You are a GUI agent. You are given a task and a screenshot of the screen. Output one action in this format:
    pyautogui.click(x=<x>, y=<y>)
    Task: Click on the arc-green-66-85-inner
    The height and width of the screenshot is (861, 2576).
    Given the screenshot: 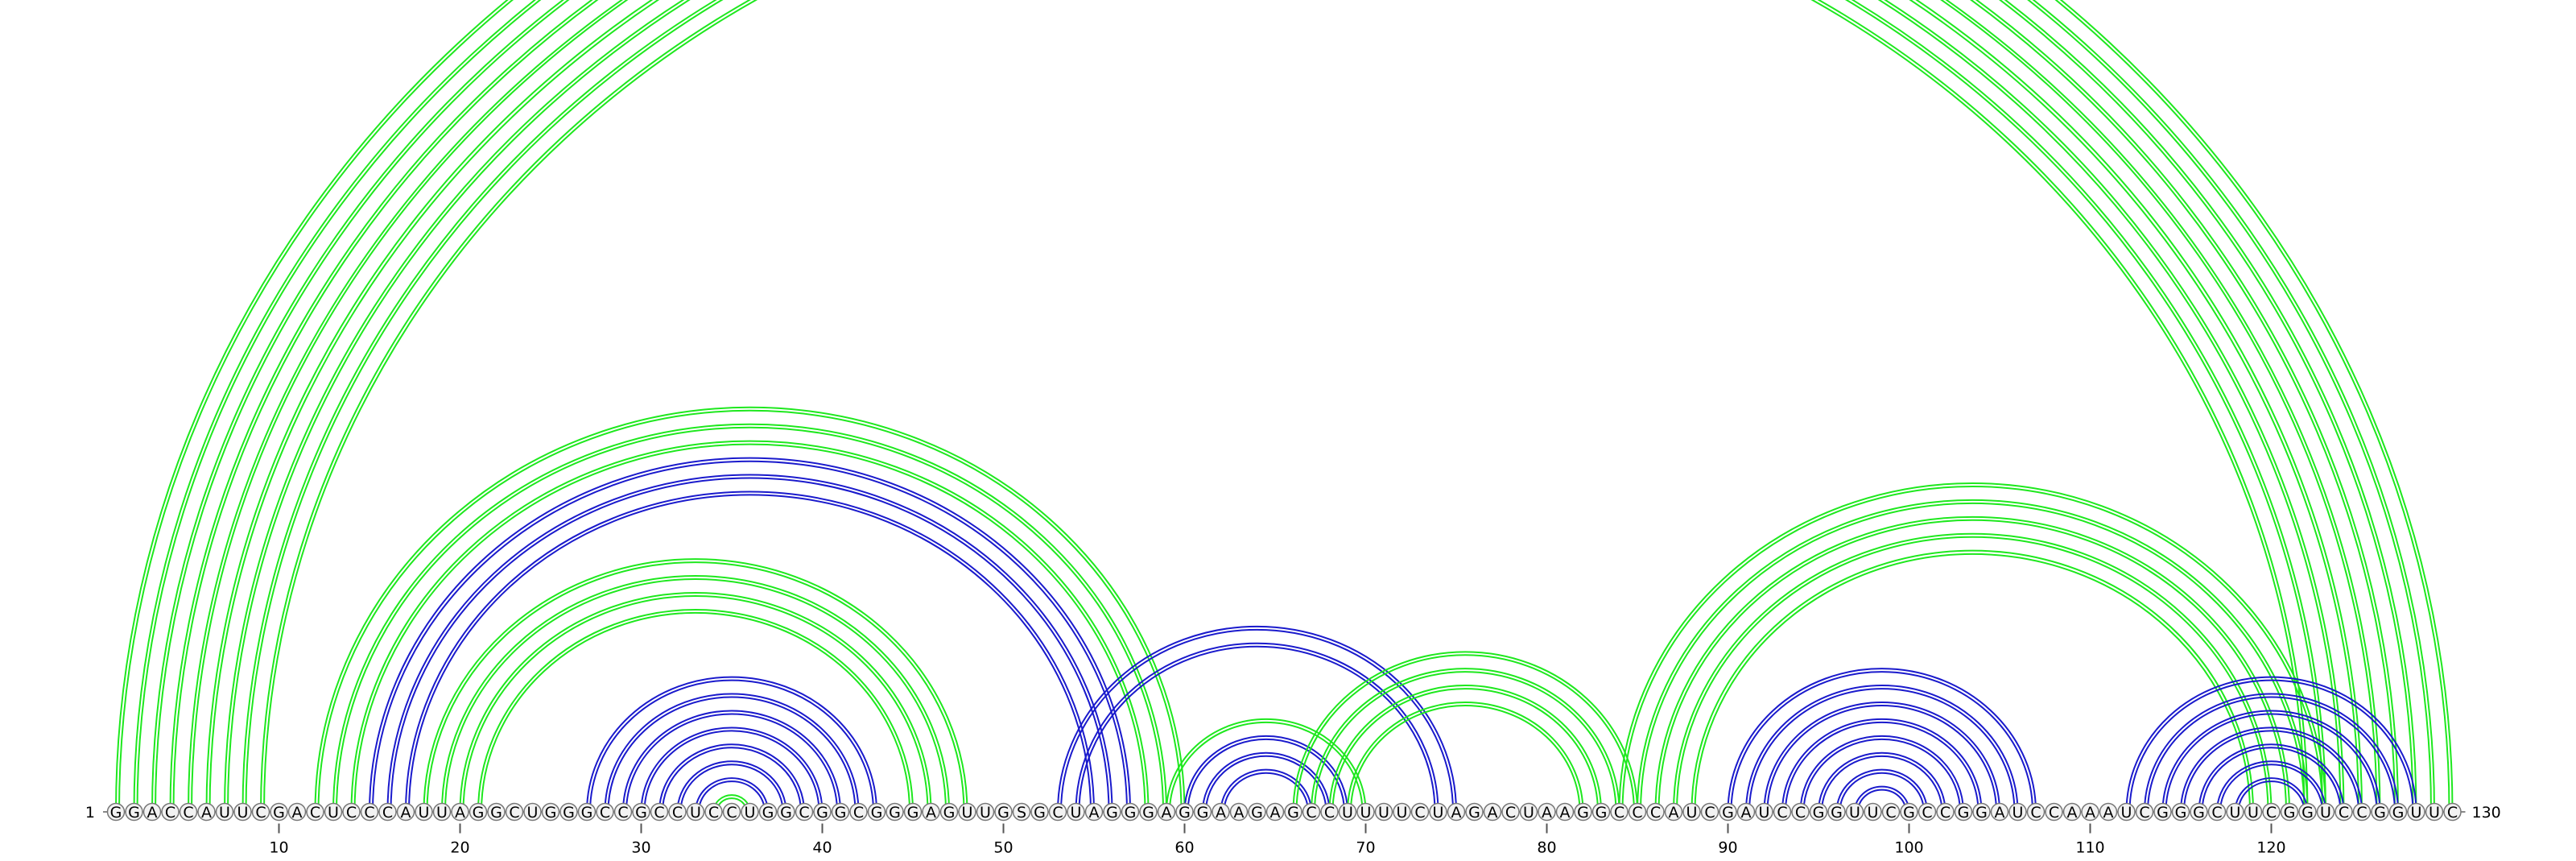 What is the action you would take?
    pyautogui.click(x=1465, y=733)
    